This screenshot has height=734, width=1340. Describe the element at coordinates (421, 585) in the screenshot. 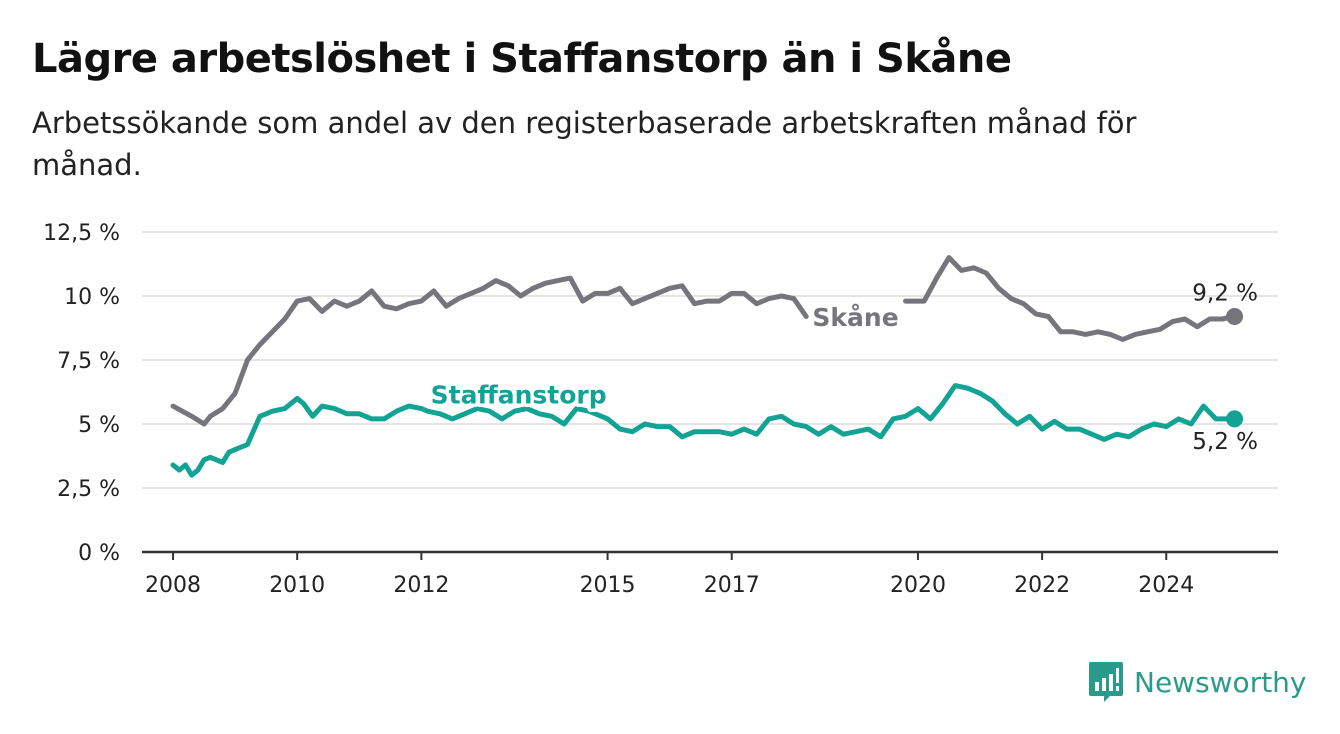

I see `x-tick-label: 2012` at that location.